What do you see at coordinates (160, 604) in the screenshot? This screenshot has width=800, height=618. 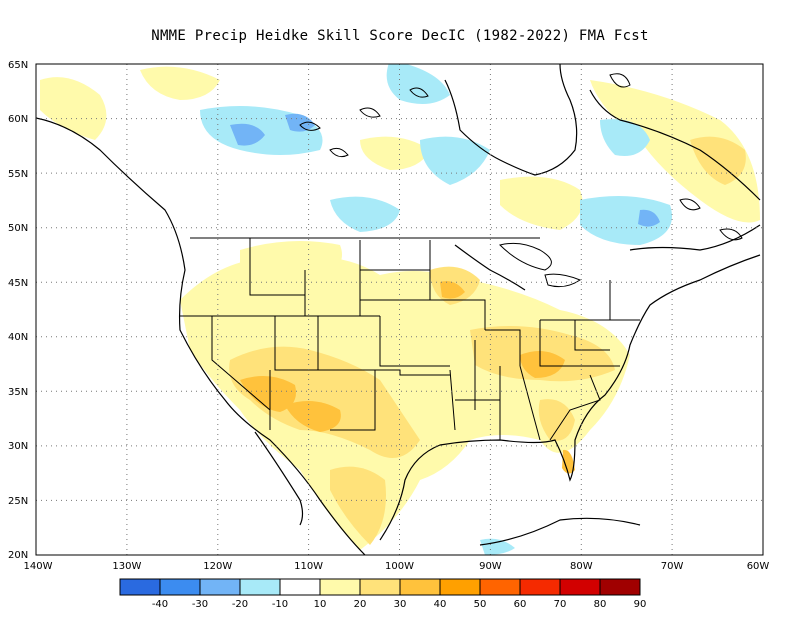 I see `colorbar-label: -40` at bounding box center [160, 604].